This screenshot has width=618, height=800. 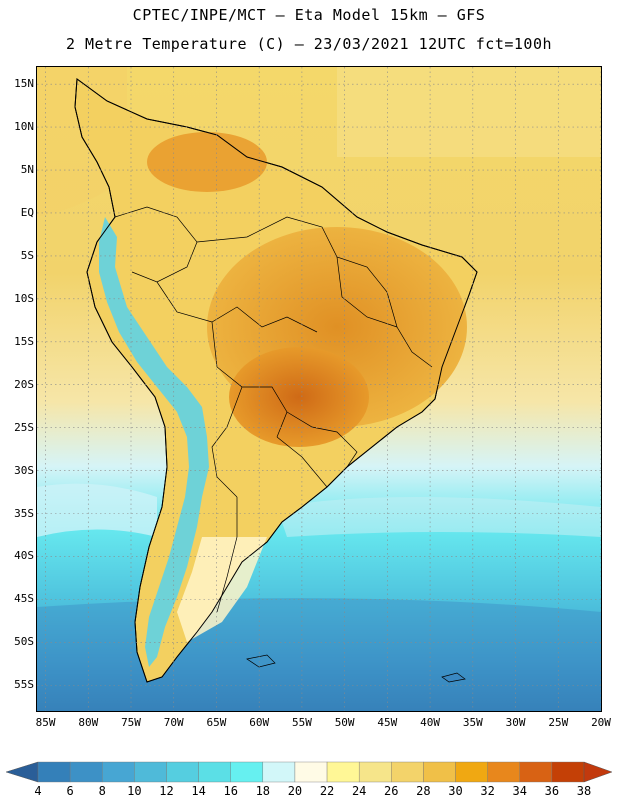 What do you see at coordinates (154, 442) in the screenshot?
I see `andes-cold-strip` at bounding box center [154, 442].